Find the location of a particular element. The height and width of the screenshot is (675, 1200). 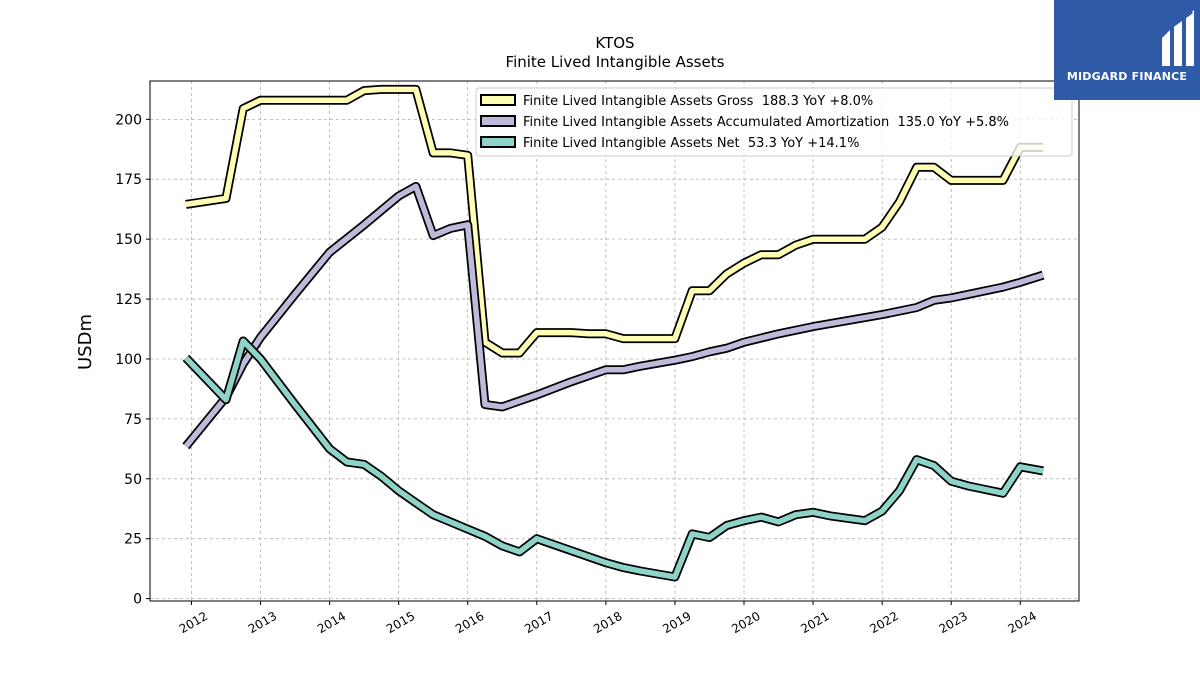

y-tick-label: 50 is located at coordinates (133, 480).